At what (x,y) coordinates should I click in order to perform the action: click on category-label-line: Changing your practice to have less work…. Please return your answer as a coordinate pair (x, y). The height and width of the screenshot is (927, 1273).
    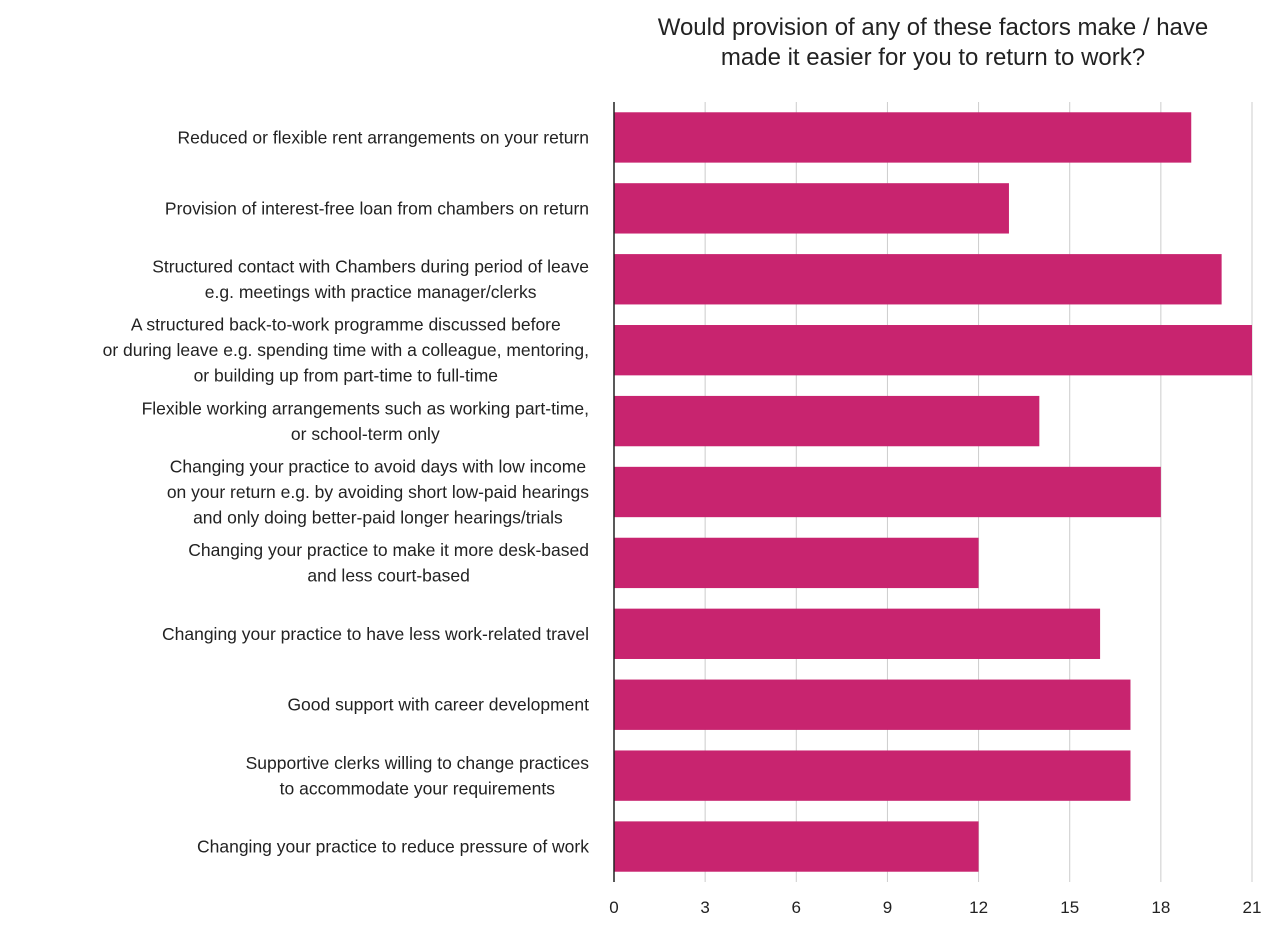
    Looking at the image, I should click on (375, 634).